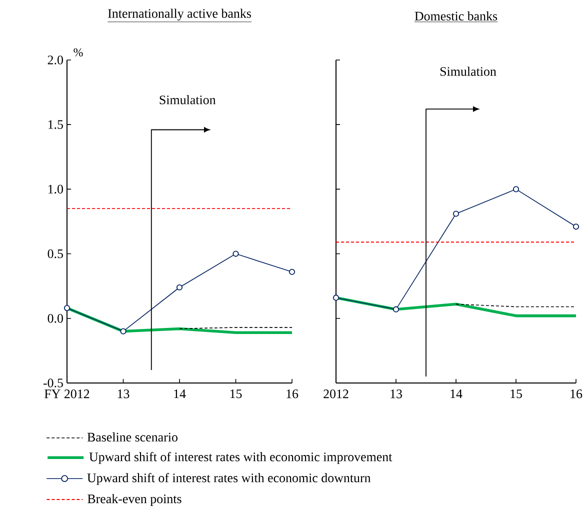 The width and height of the screenshot is (585, 518). What do you see at coordinates (336, 394) in the screenshot?
I see `x-tick-label: 2012` at bounding box center [336, 394].